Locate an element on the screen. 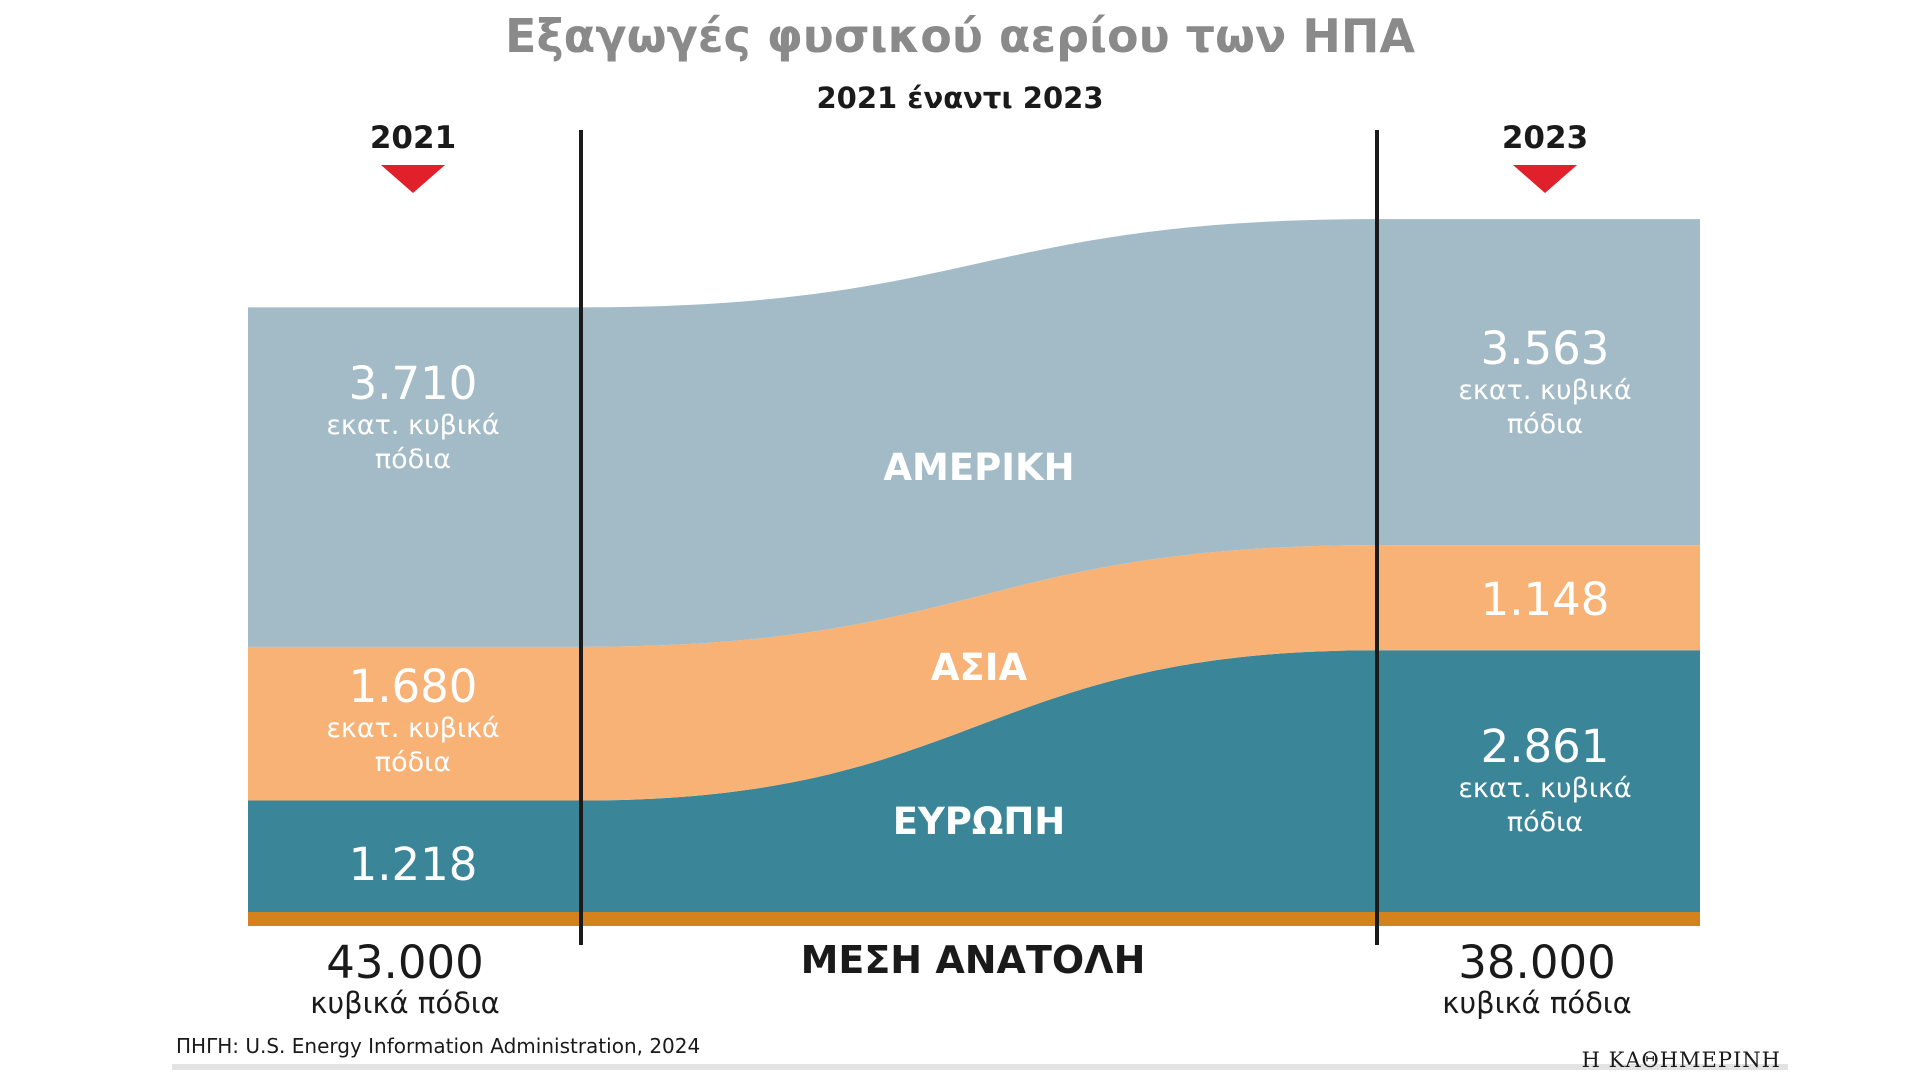 This screenshot has height=1080, width=1920. unit-asia-2021-line2: πόδια is located at coordinates (413, 762).